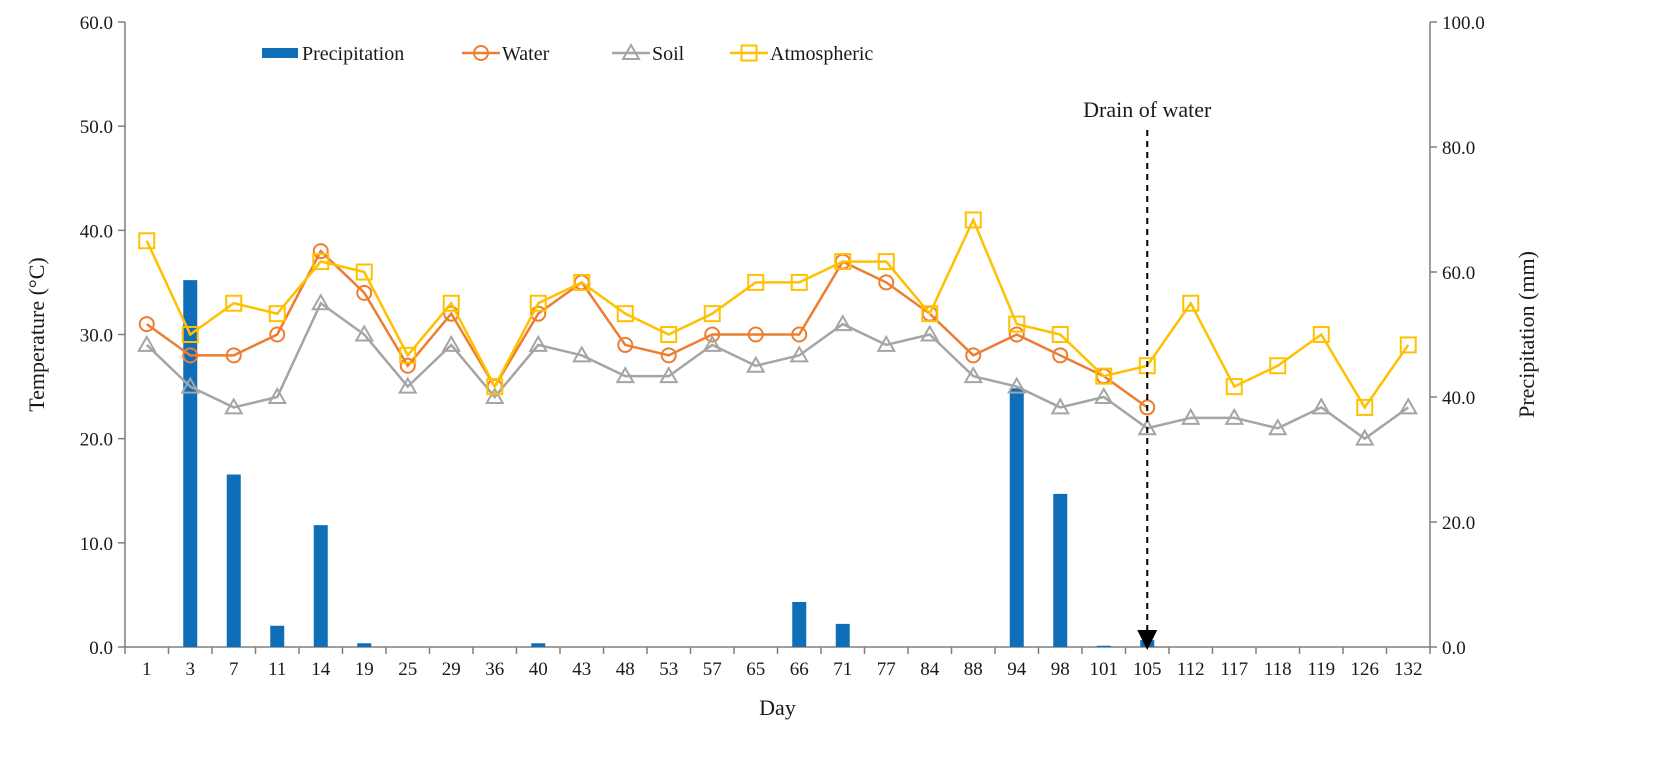 The width and height of the screenshot is (1656, 758). I want to click on x-tick-label: 1, so click(147, 669).